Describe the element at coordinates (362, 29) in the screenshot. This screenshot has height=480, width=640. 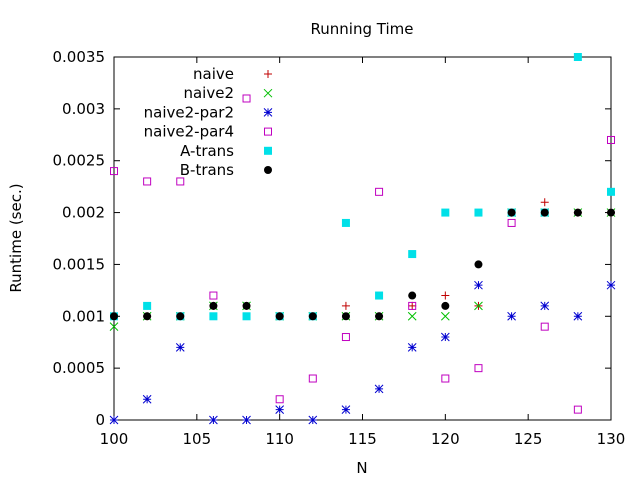
I see `chart-title: Running Time` at that location.